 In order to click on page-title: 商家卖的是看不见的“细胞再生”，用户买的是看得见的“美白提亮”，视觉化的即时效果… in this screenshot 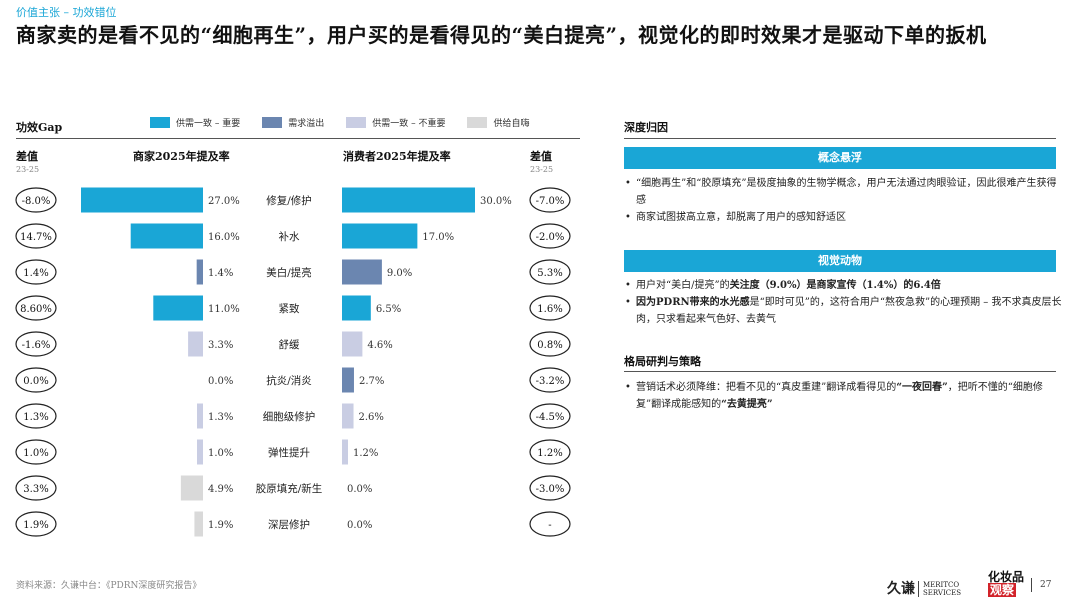, I will do `click(501, 35)`.